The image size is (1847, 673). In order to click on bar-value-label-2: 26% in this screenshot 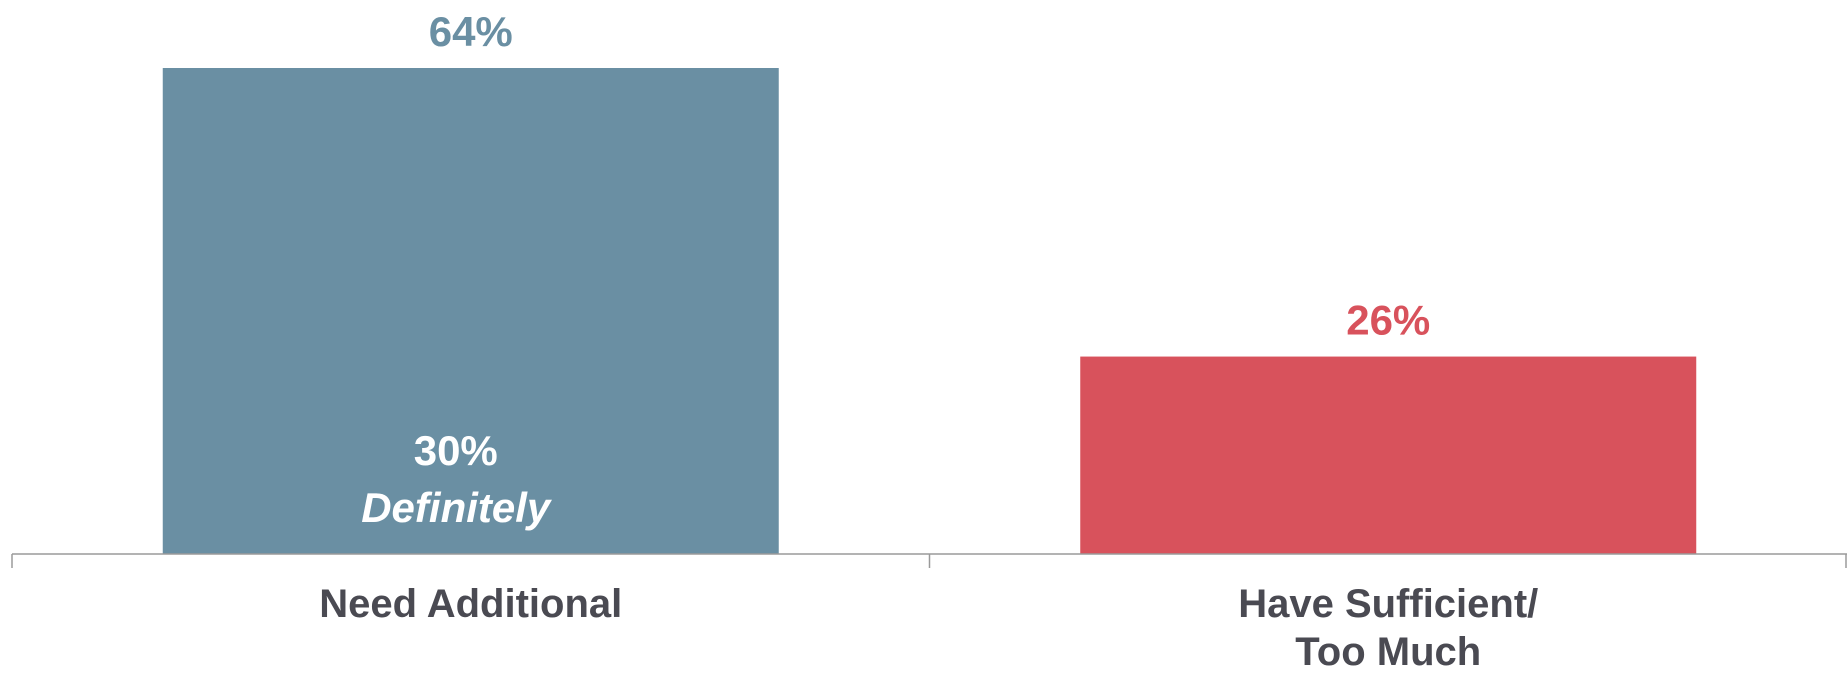, I will do `click(1388, 320)`.